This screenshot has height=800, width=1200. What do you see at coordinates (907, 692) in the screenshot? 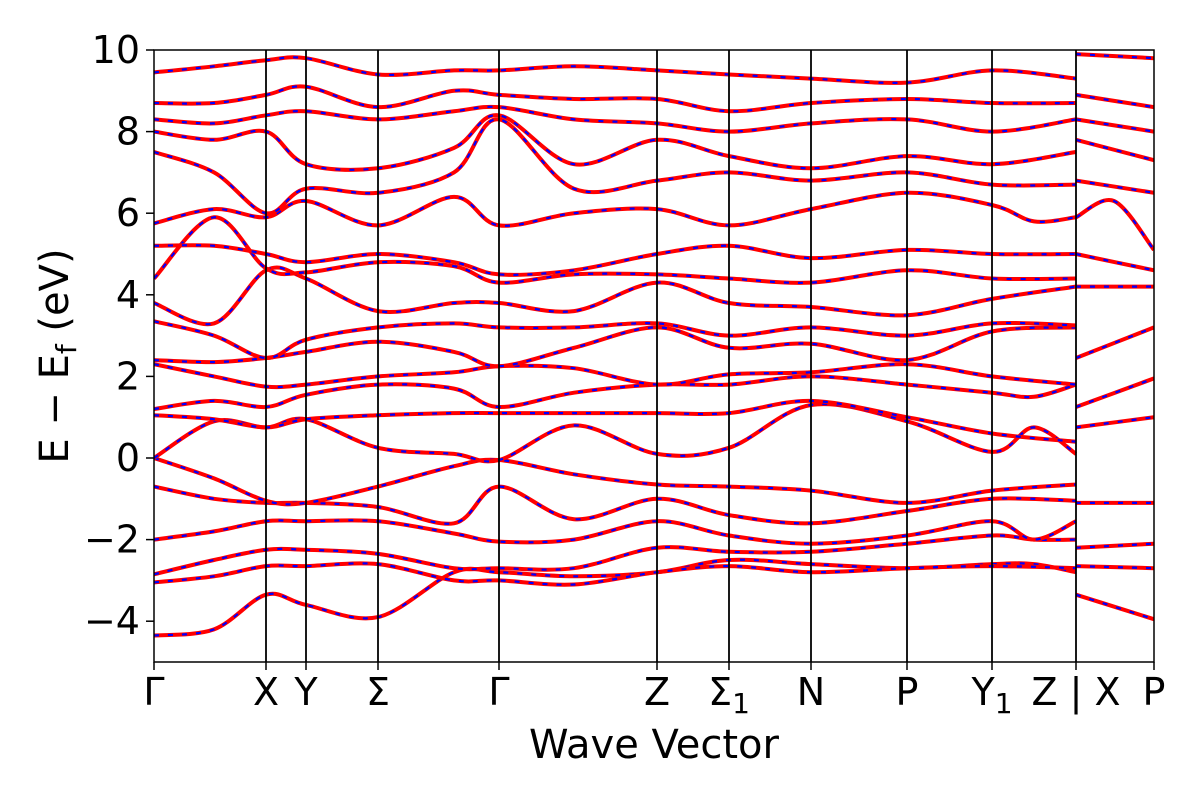
I see `x-tick-label-8: P` at bounding box center [907, 692].